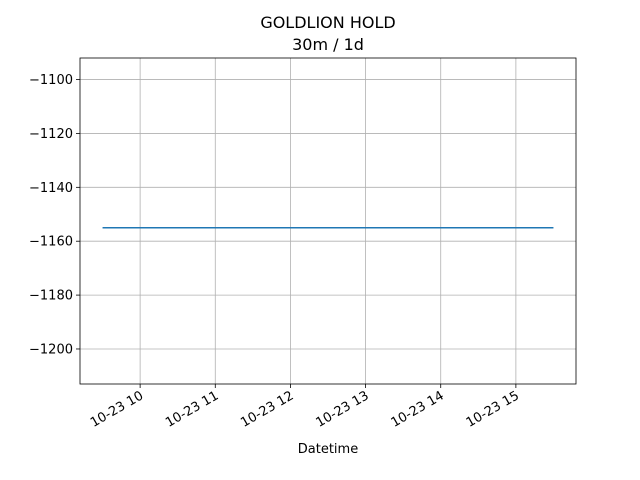 Image resolution: width=640 pixels, height=480 pixels. I want to click on chart-subtitle: 30m / 1d, so click(328, 44).